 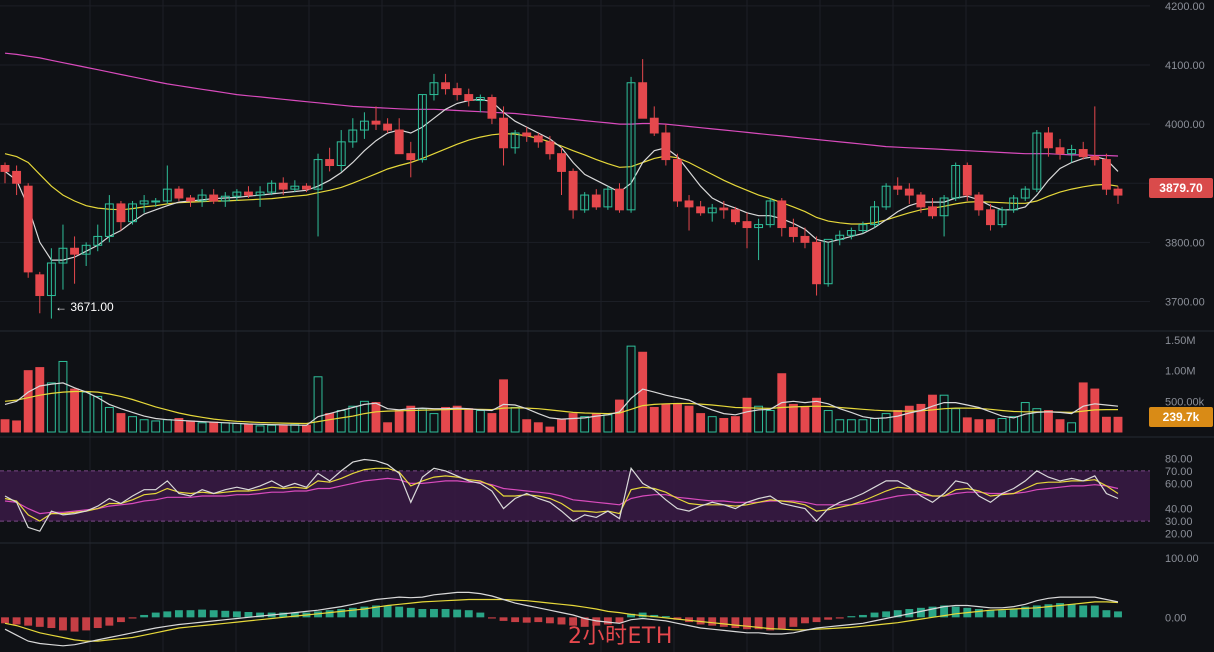 What do you see at coordinates (1179, 459) in the screenshot?
I see `rsi-axis-tick-0: 80.00` at bounding box center [1179, 459].